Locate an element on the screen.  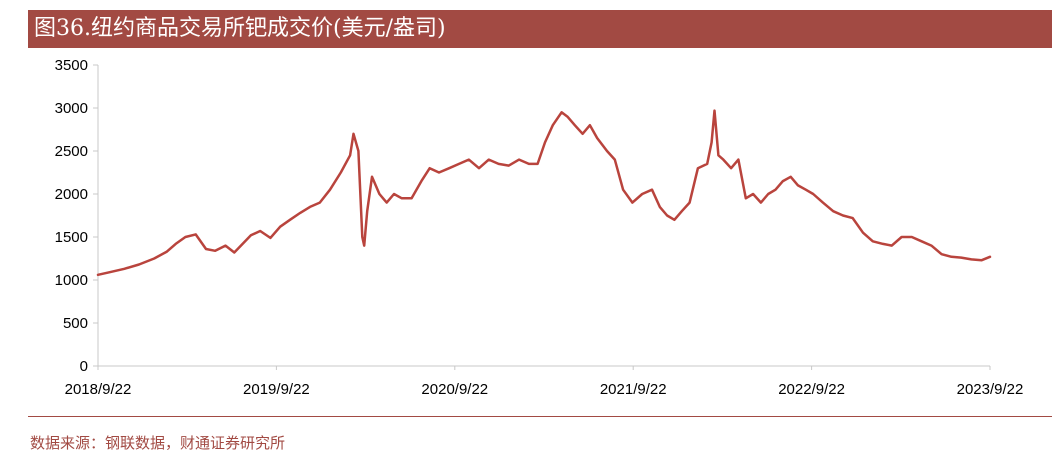
x-tick-label: 2023/9/22 is located at coordinates (990, 389).